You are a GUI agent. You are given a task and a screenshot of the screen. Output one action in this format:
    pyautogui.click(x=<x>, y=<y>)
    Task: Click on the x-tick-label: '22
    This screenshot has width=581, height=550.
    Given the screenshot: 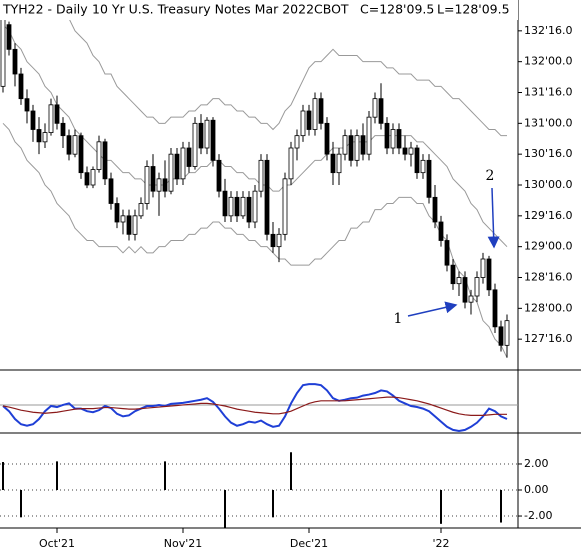 What is the action you would take?
    pyautogui.click(x=440, y=543)
    